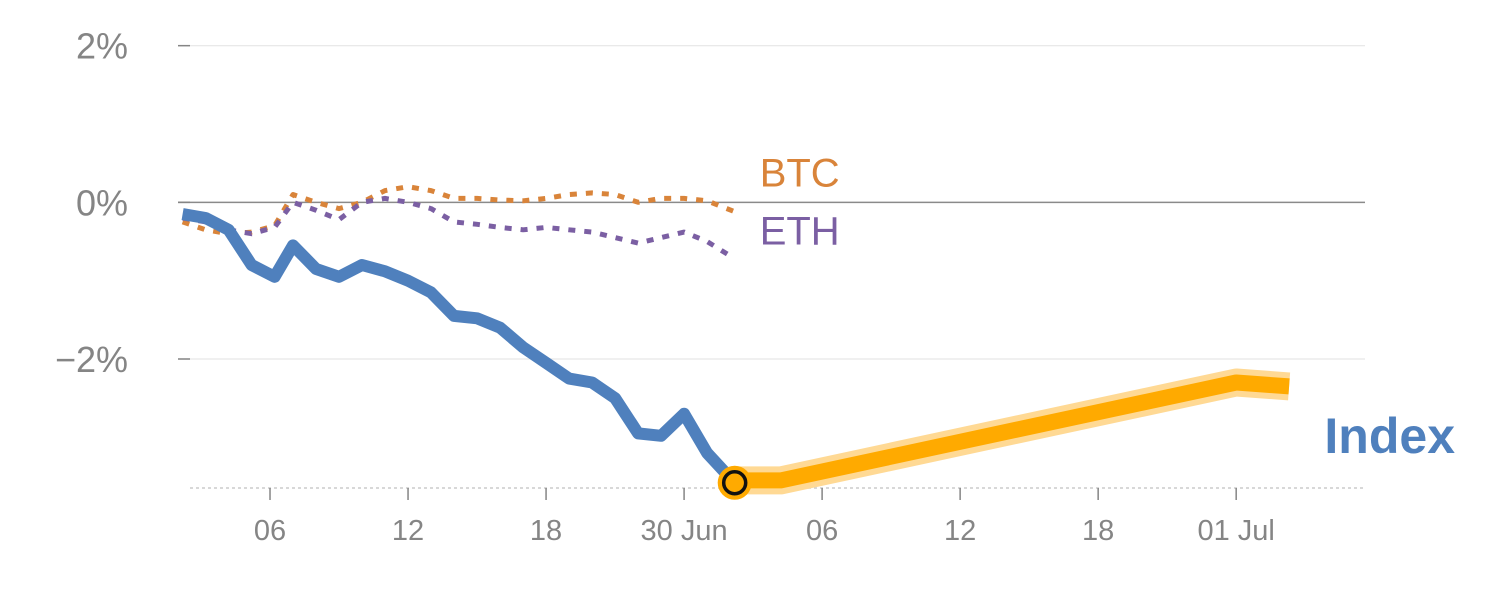  What do you see at coordinates (1389, 436) in the screenshot?
I see `series-label-index: Index` at bounding box center [1389, 436].